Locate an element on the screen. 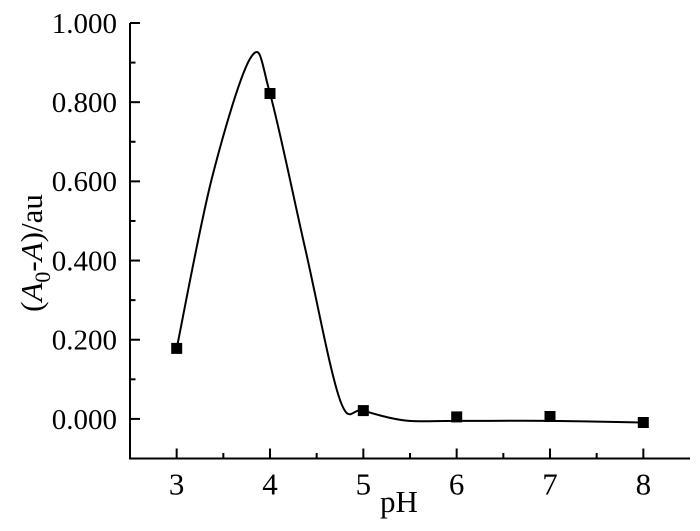 The width and height of the screenshot is (700, 531). y-tick-label: 0.600 is located at coordinates (84, 182).